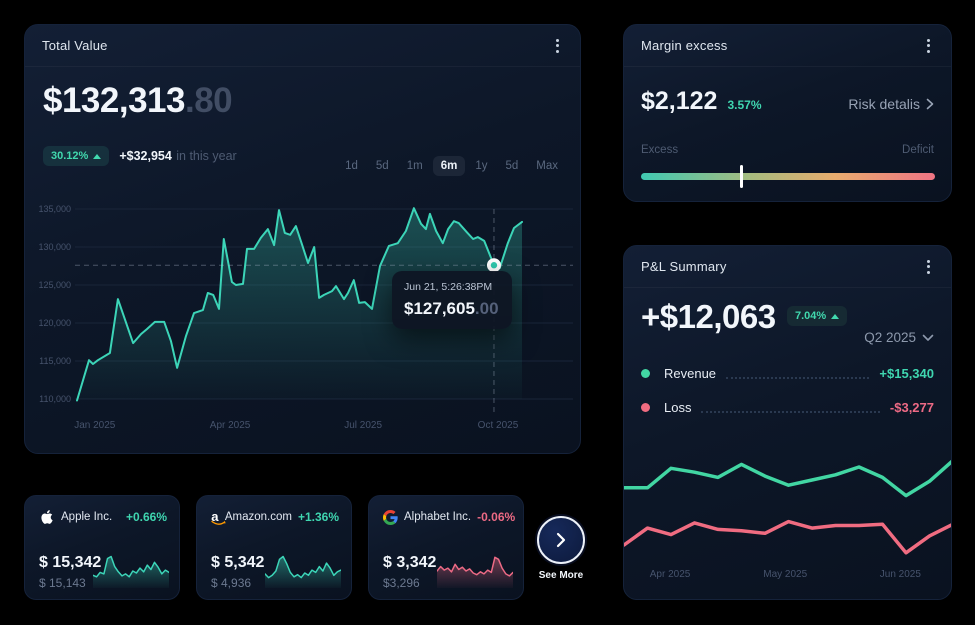 The width and height of the screenshot is (975, 625). What do you see at coordinates (75, 45) in the screenshot?
I see `card-title: Total Value` at bounding box center [75, 45].